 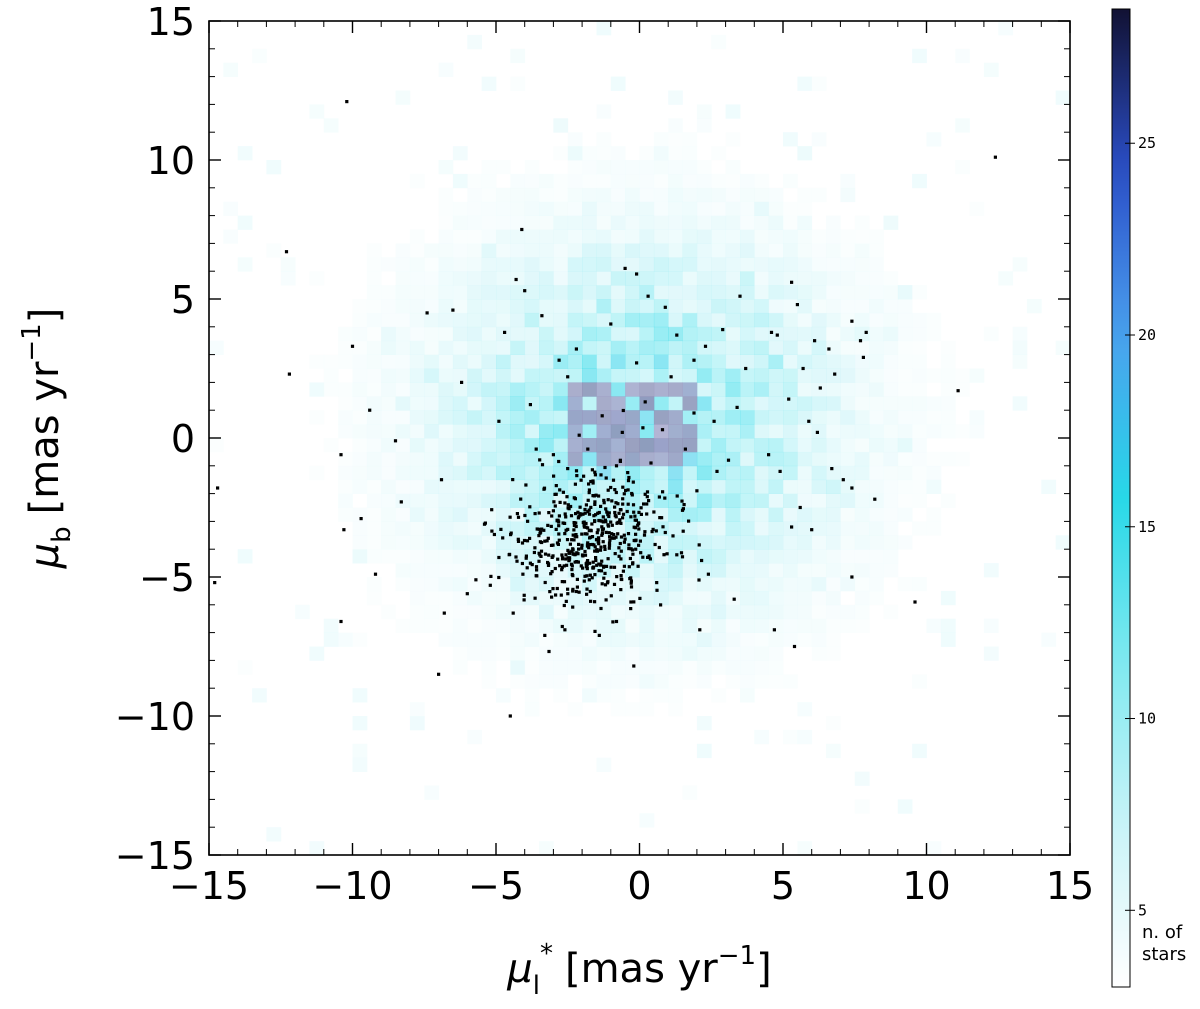 I want to click on x-tick-label: 10, so click(x=926, y=886).